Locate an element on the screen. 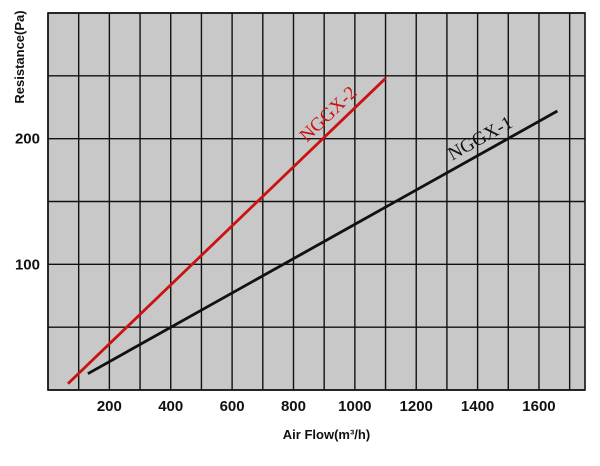  y-tick-label: 200 is located at coordinates (27, 139).